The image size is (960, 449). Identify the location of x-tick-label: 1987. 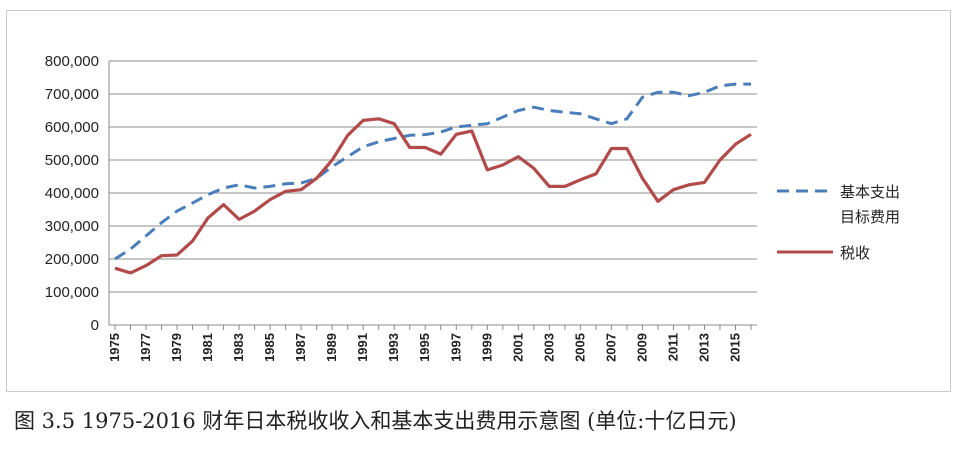
(300, 347).